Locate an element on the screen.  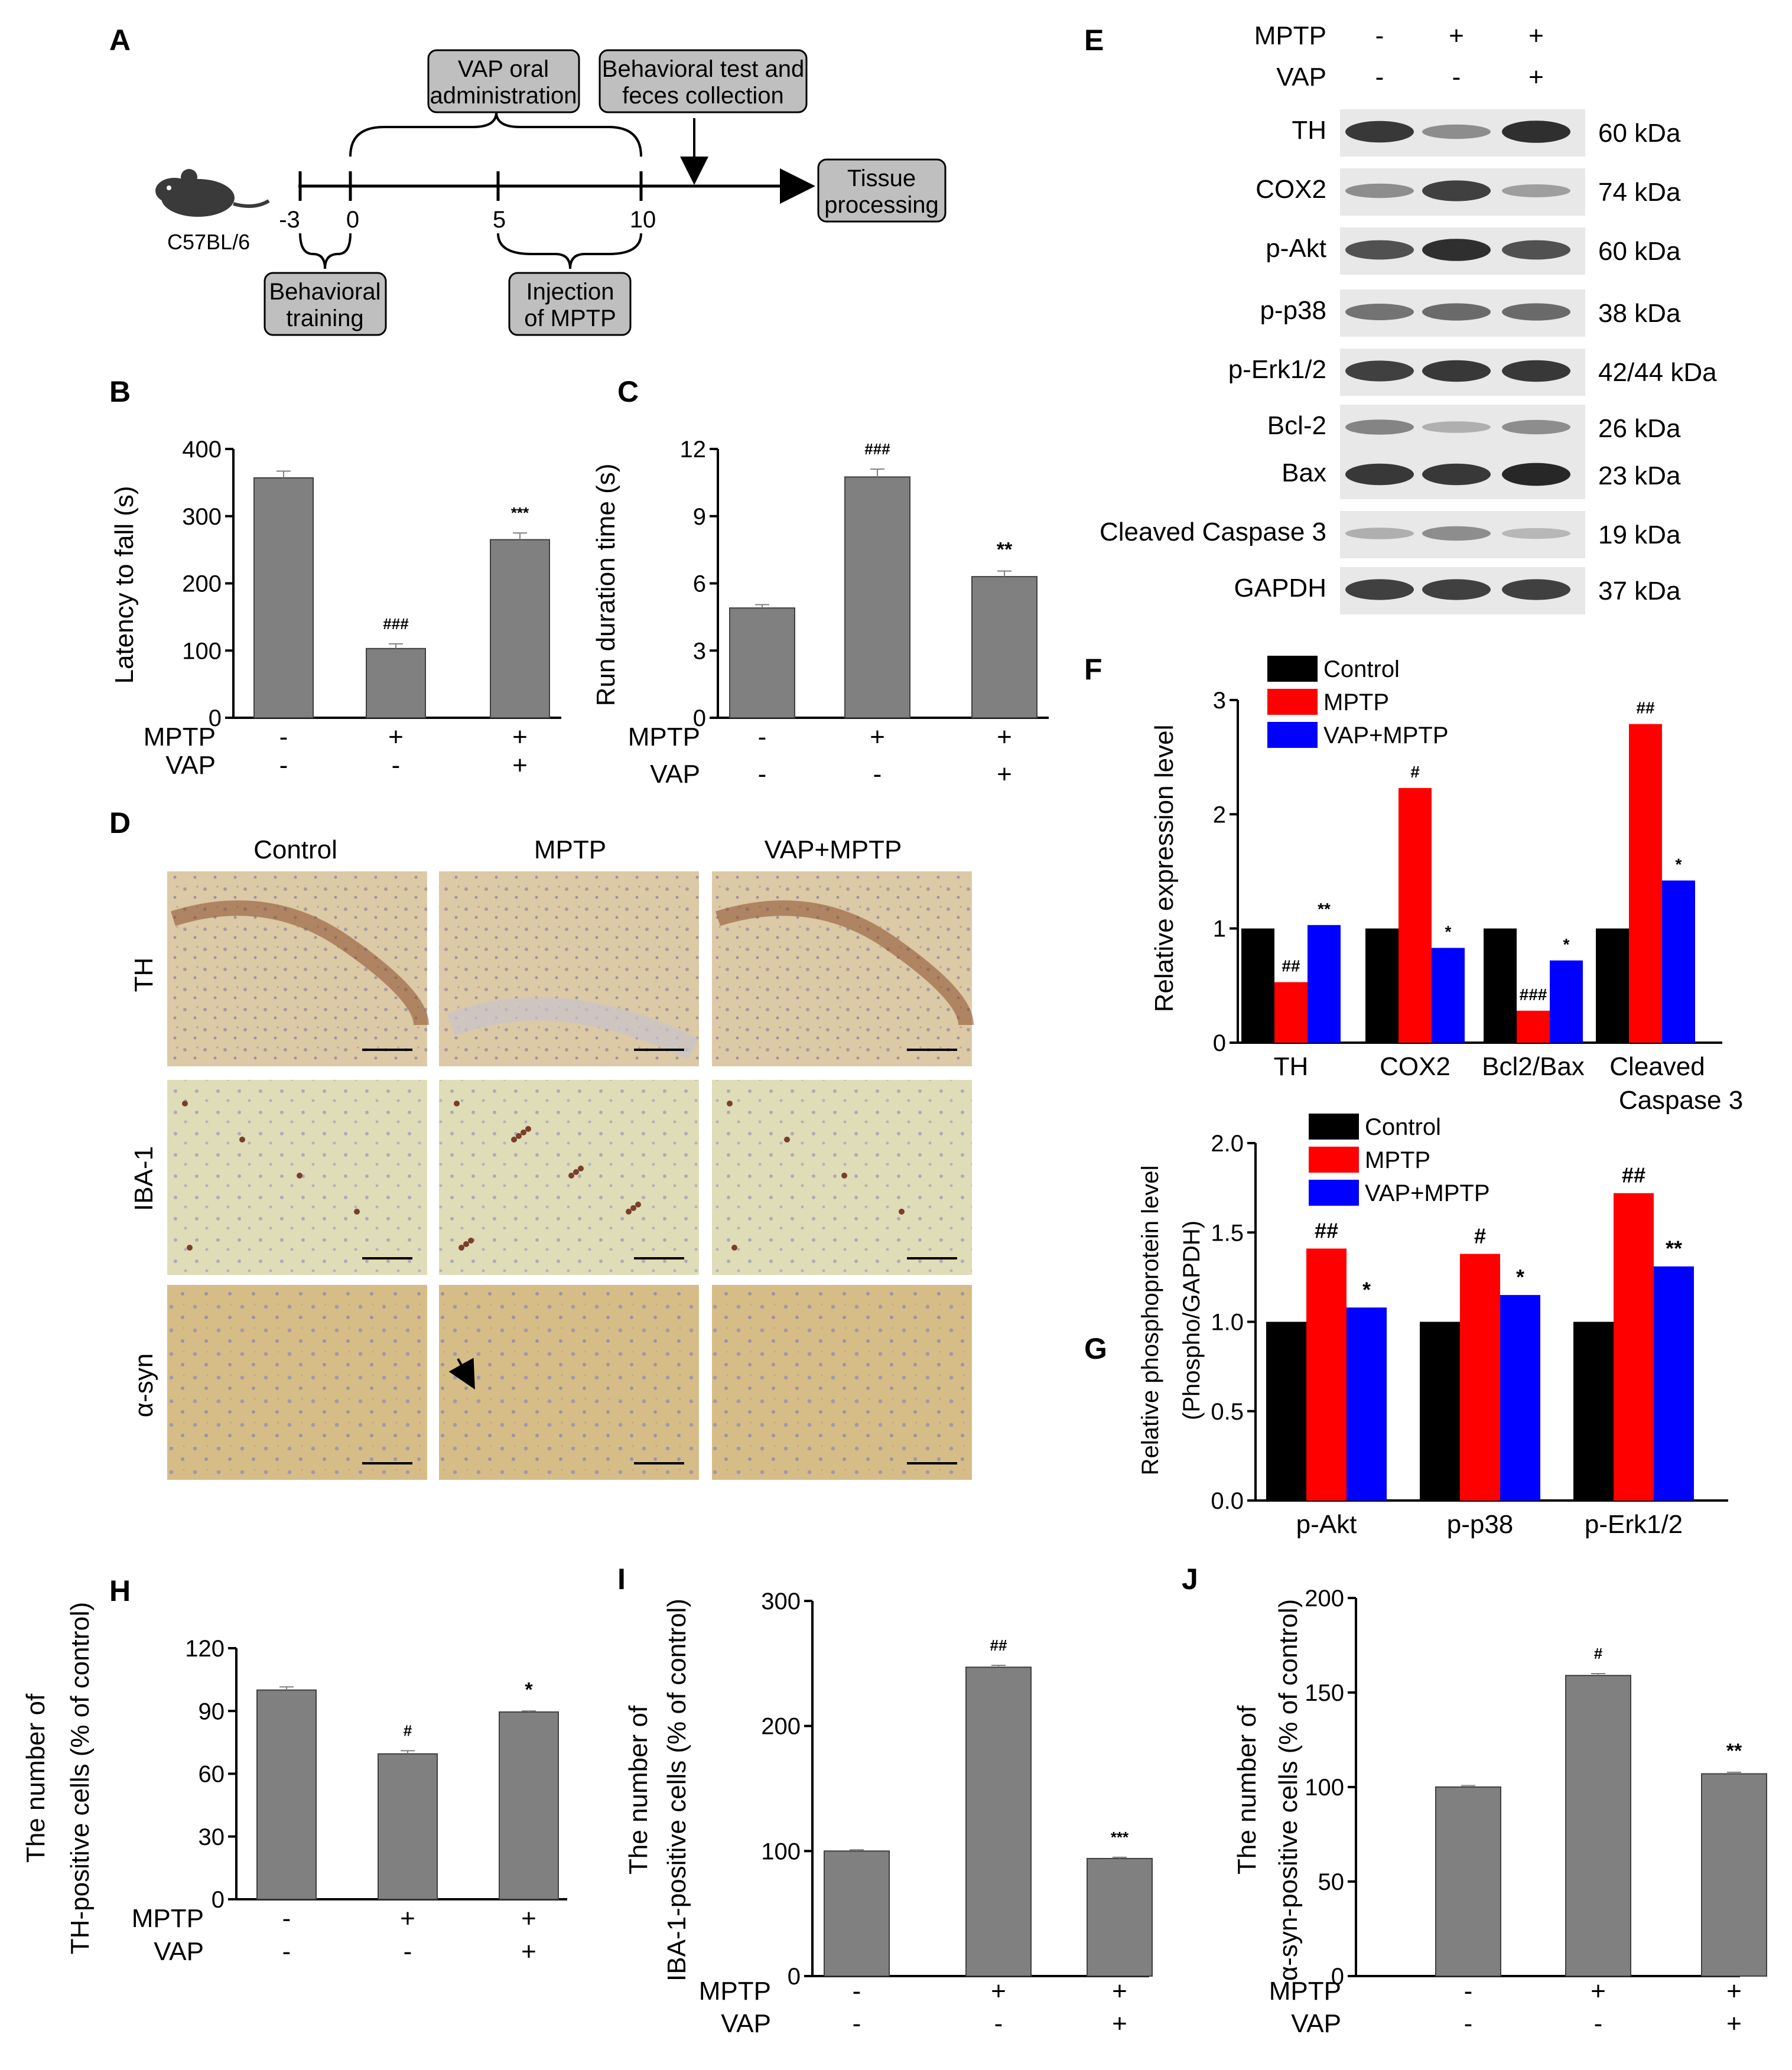
y-tick-label: 60 is located at coordinates (212, 1775).